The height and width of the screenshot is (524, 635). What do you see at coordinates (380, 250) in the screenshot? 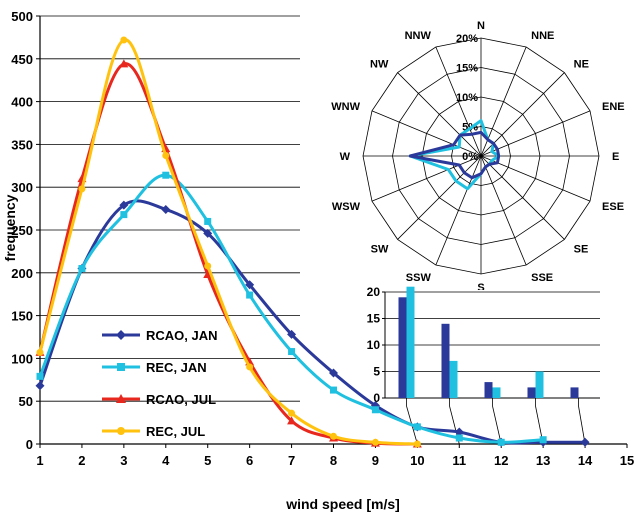
I see `radar-direction-label: SW` at bounding box center [380, 250].